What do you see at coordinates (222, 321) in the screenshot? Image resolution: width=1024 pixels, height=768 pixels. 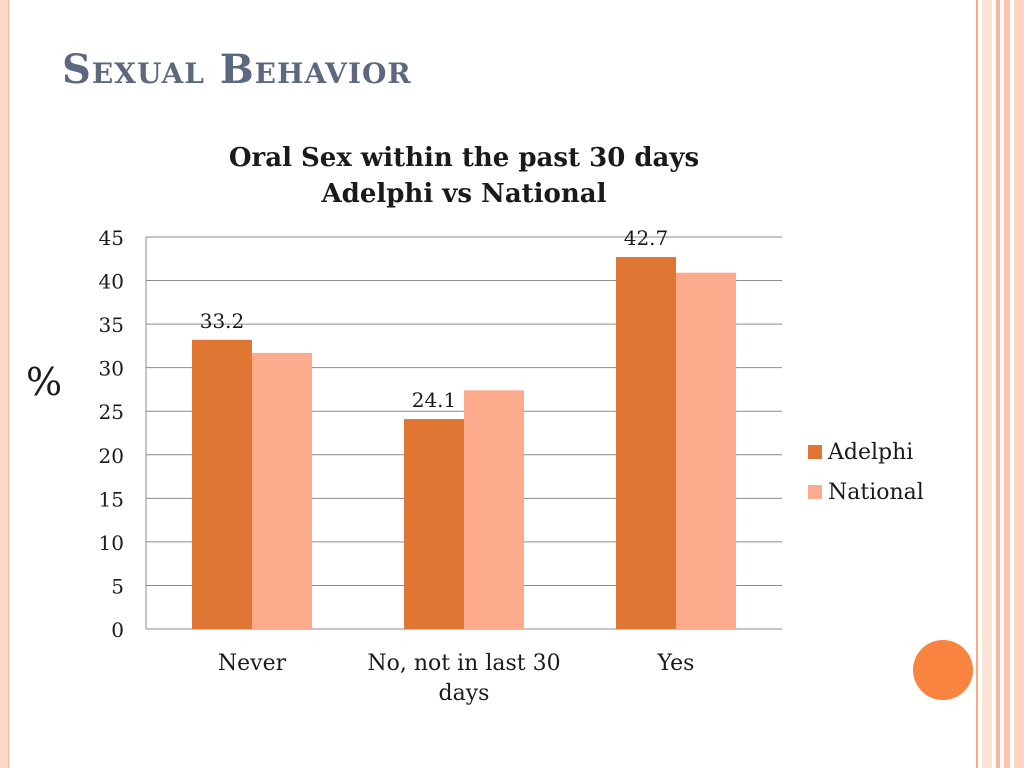 I see `data-label: 33.2` at bounding box center [222, 321].